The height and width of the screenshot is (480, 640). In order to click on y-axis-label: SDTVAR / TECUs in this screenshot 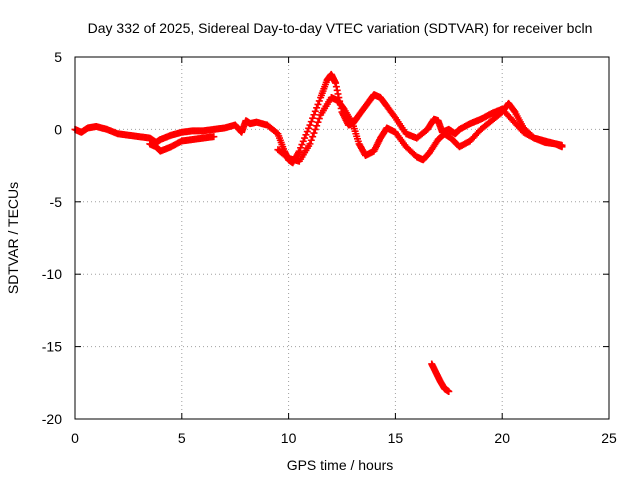, I will do `click(13, 238)`.